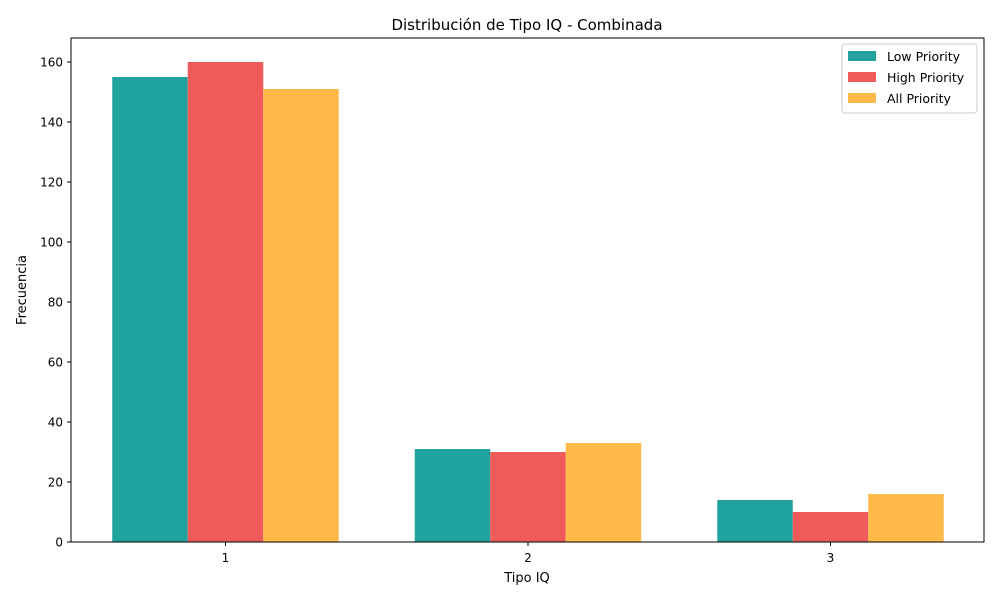  Describe the element at coordinates (51, 243) in the screenshot. I see `y-tick-label: 100` at that location.